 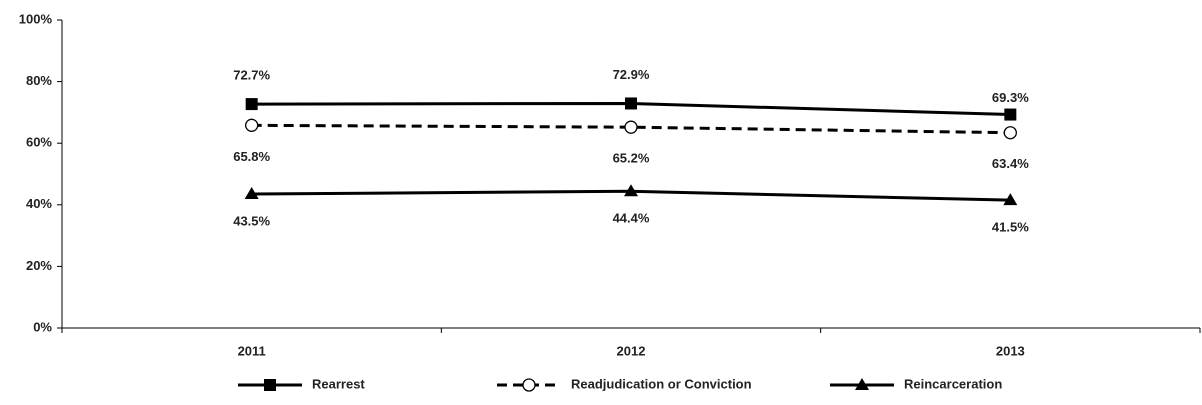 What do you see at coordinates (1010, 163) in the screenshot?
I see `data-label: 63.4%` at bounding box center [1010, 163].